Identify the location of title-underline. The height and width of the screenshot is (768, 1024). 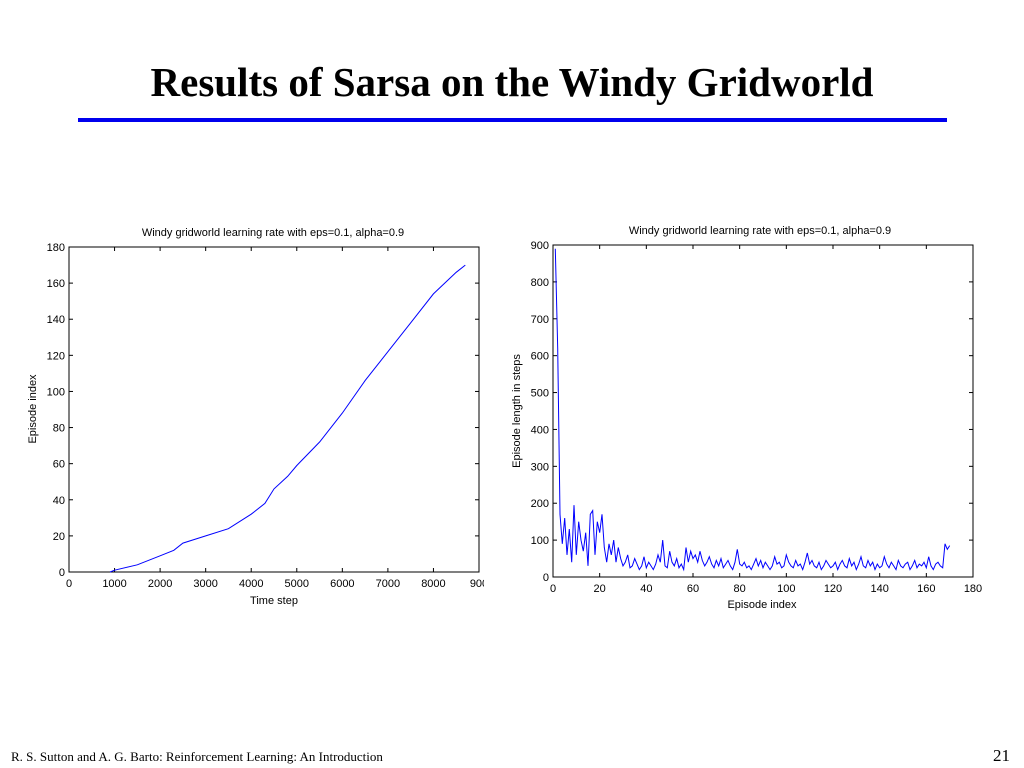
(512, 120).